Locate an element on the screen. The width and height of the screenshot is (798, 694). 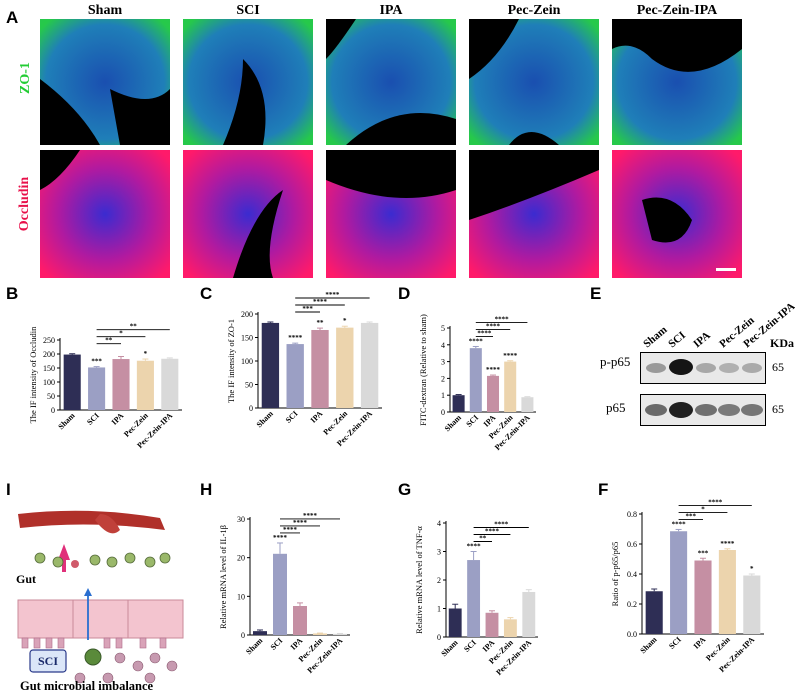
gut-label: Gut is located at coordinates (26, 579).